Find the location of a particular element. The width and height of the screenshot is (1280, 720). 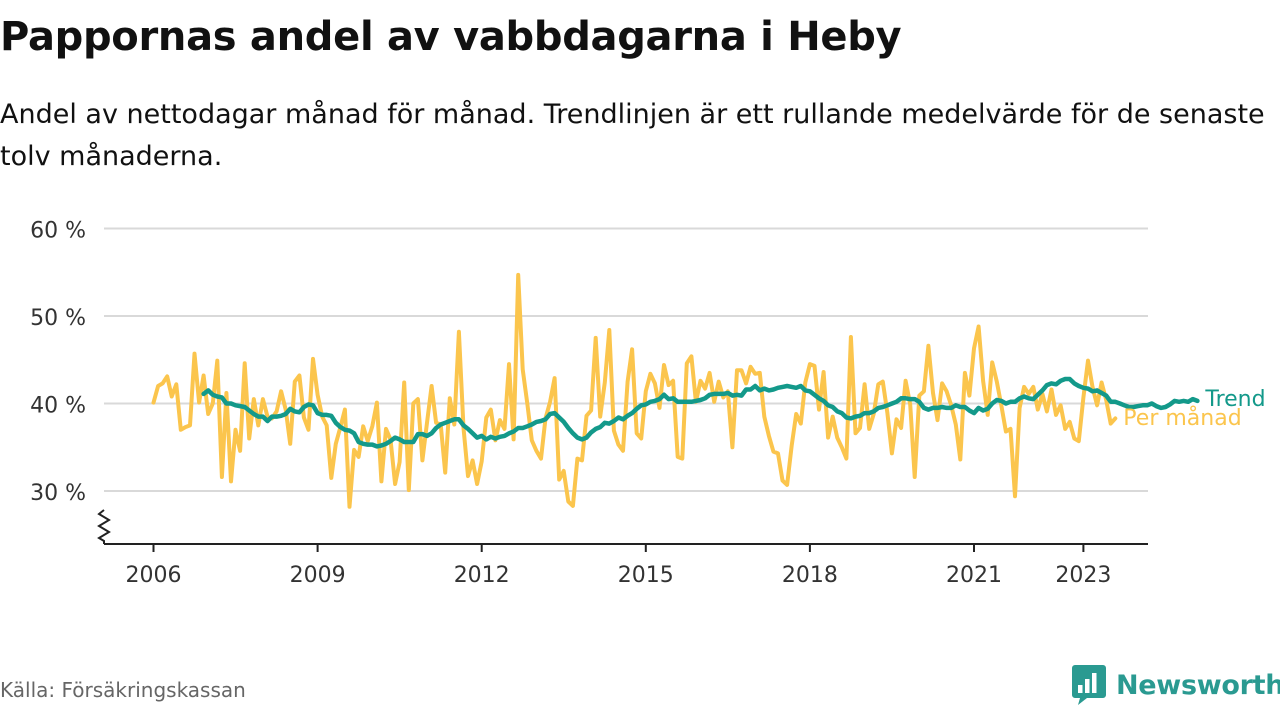

y-tick-label: 30 % is located at coordinates (58, 493).